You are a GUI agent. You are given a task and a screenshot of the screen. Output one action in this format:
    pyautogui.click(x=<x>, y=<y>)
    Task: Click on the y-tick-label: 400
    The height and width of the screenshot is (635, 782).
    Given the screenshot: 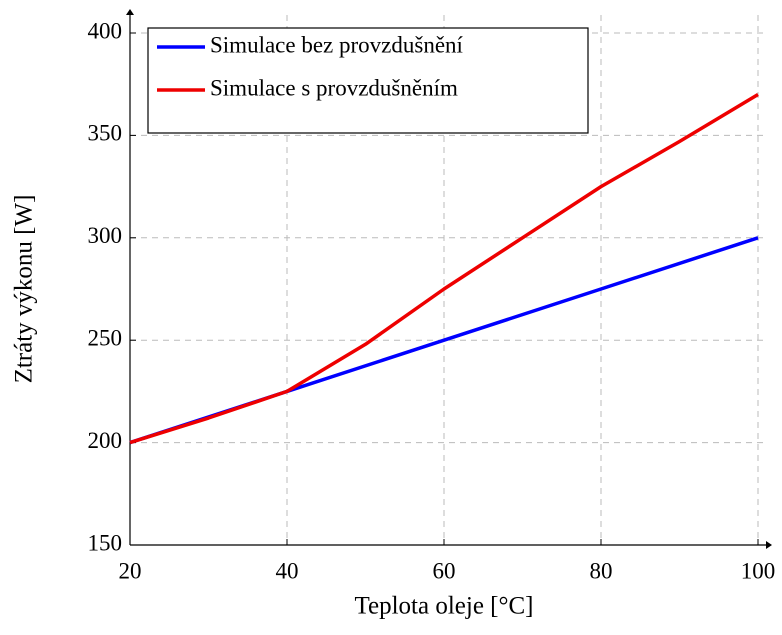 What is the action you would take?
    pyautogui.click(x=105, y=30)
    